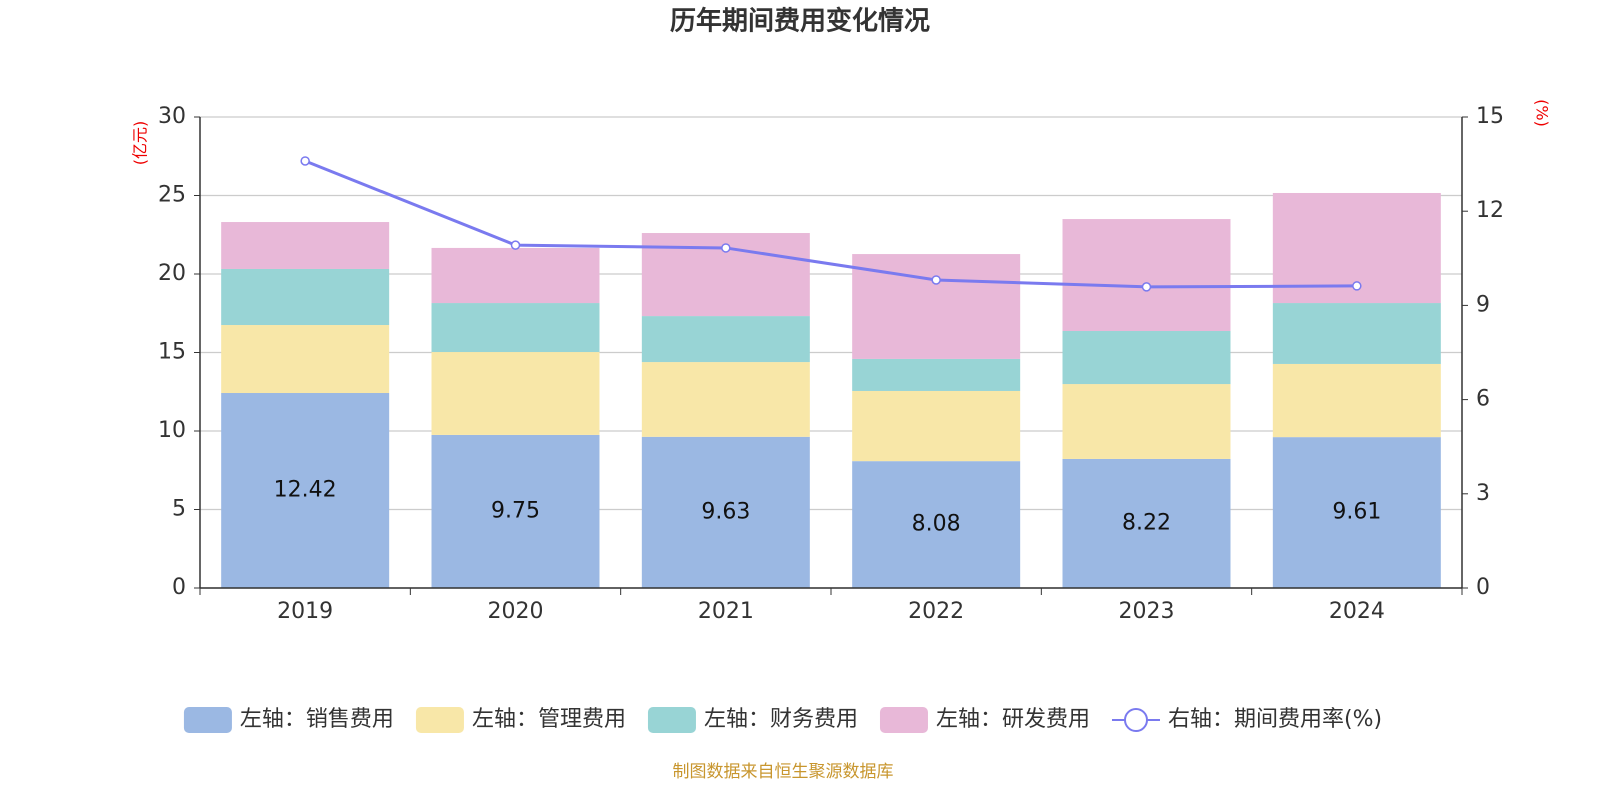 The height and width of the screenshot is (804, 1600). What do you see at coordinates (1483, 587) in the screenshot?
I see `y2-tick-label: 0` at bounding box center [1483, 587].